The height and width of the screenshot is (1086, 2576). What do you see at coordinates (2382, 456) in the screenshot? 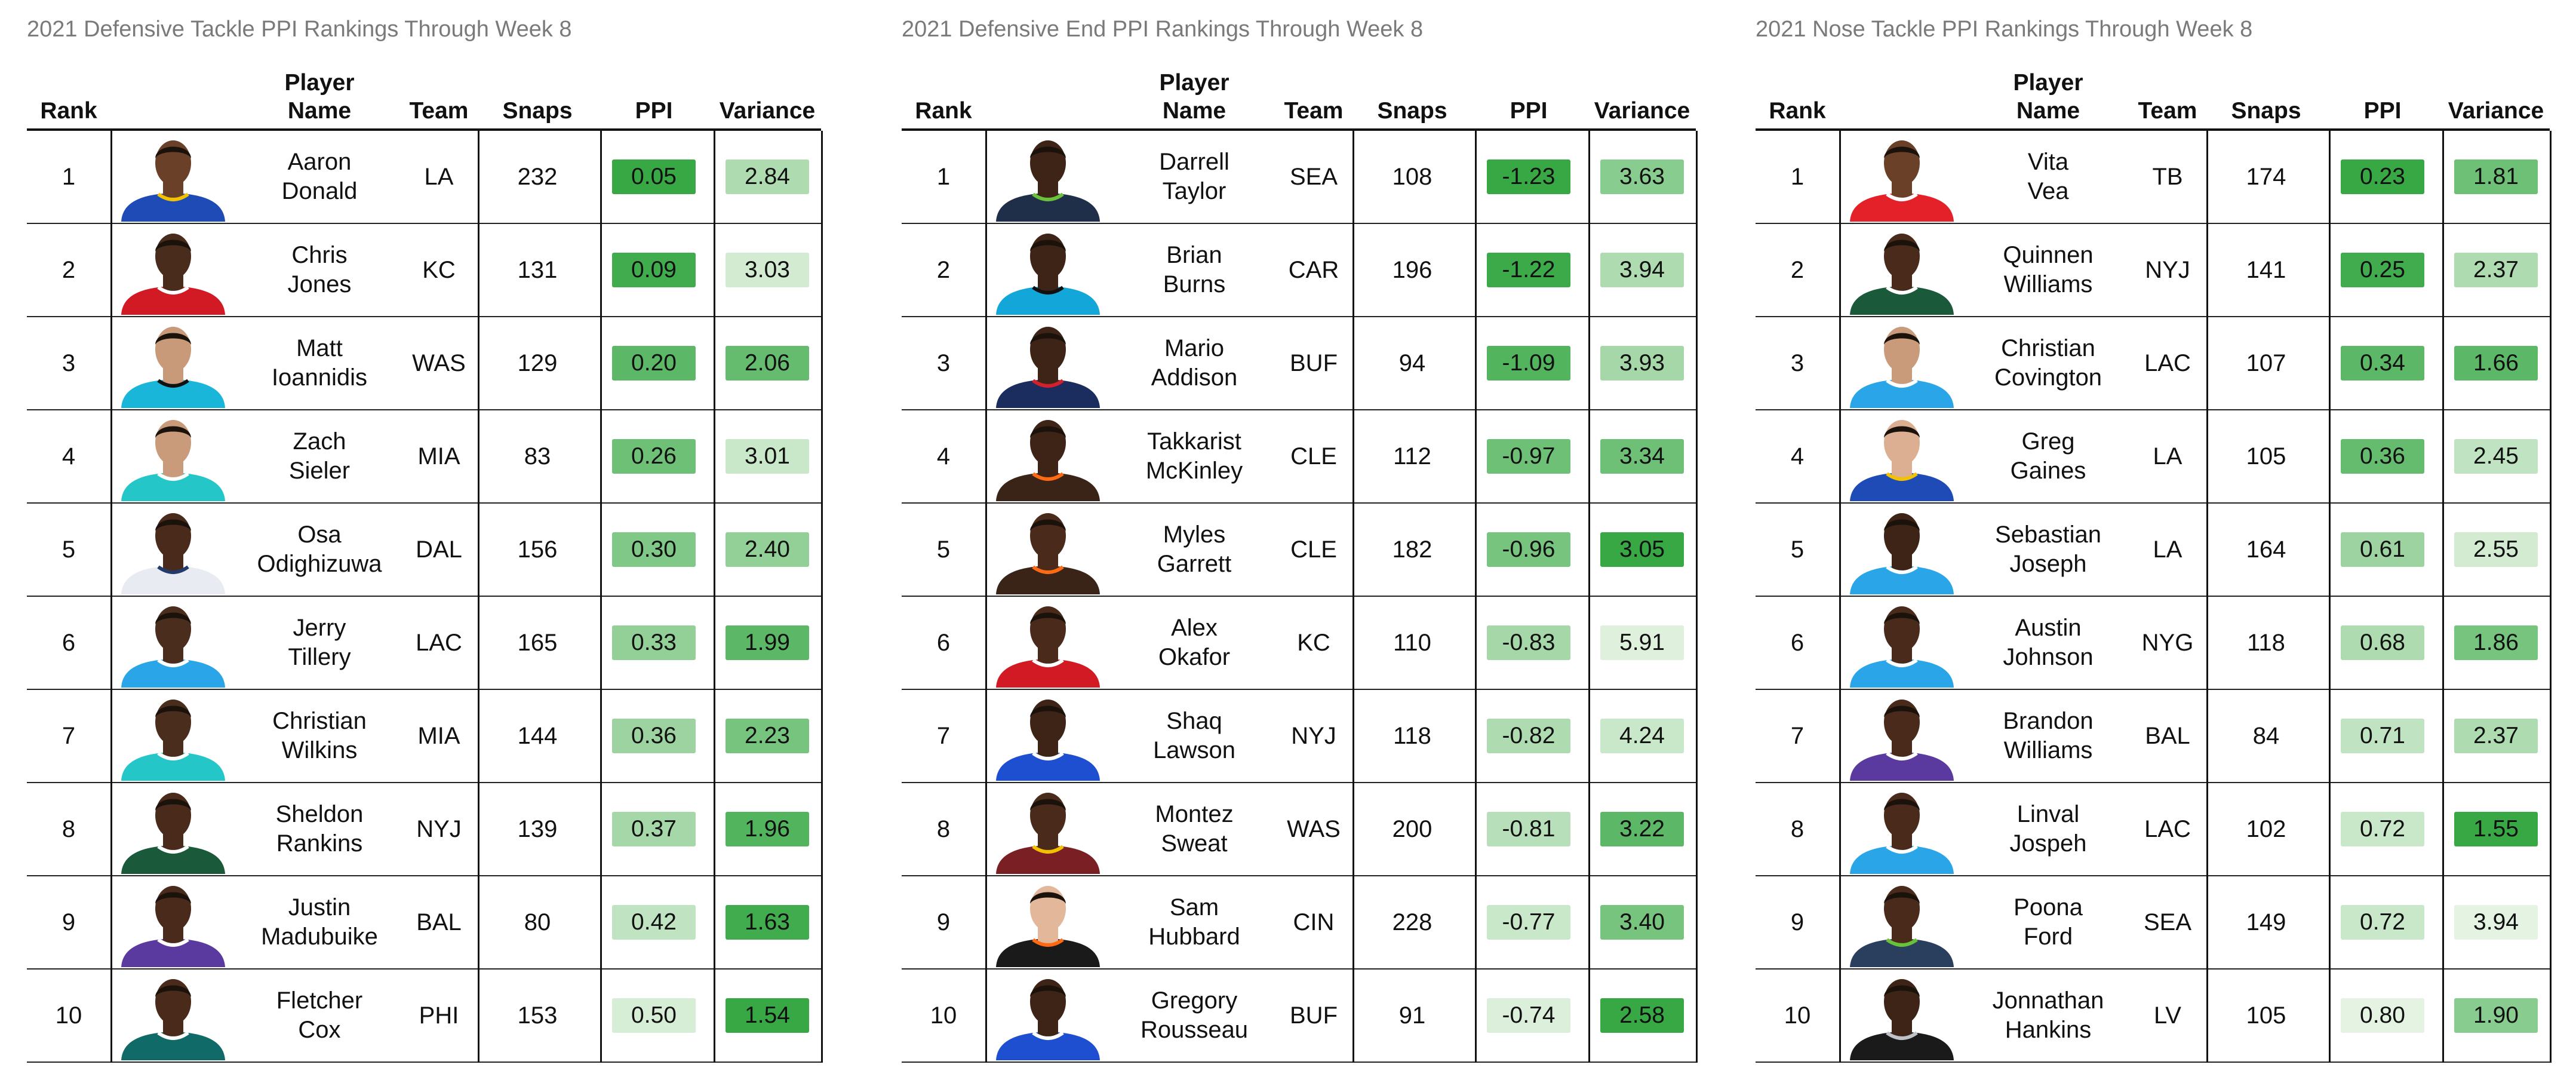
I see `ppi-cell: 0.36` at bounding box center [2382, 456].